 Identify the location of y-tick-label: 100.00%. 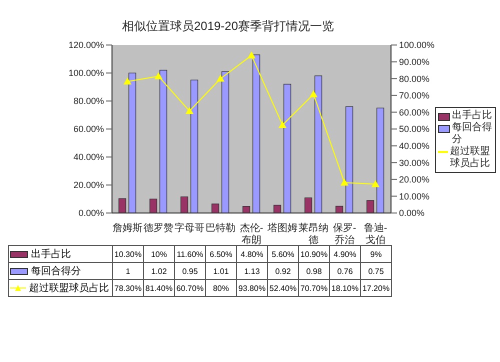
(86, 73).